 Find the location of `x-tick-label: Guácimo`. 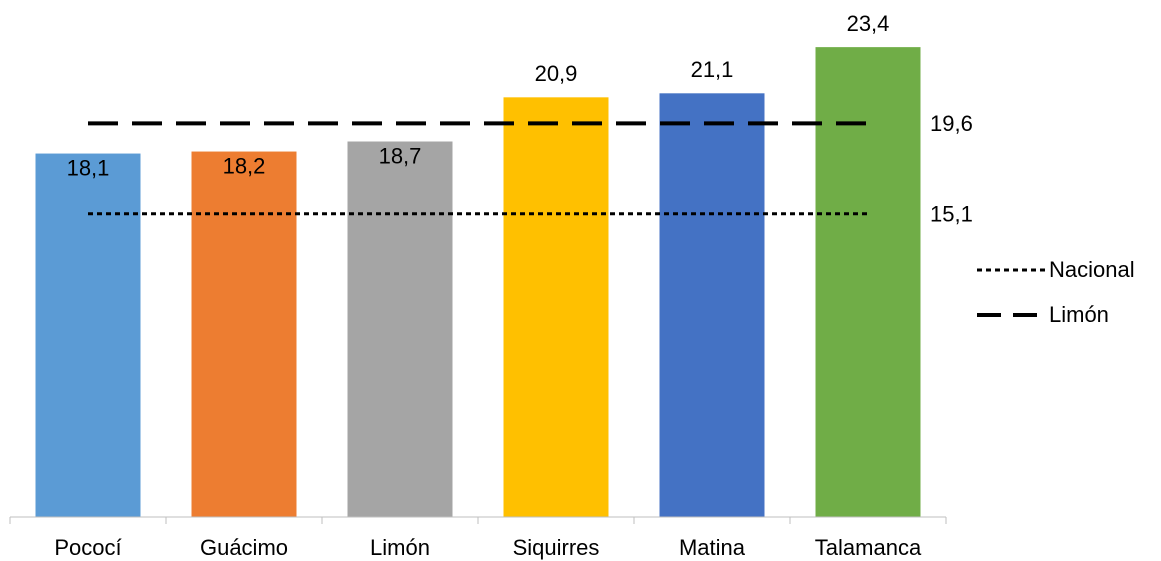

x-tick-label: Guácimo is located at coordinates (244, 547).